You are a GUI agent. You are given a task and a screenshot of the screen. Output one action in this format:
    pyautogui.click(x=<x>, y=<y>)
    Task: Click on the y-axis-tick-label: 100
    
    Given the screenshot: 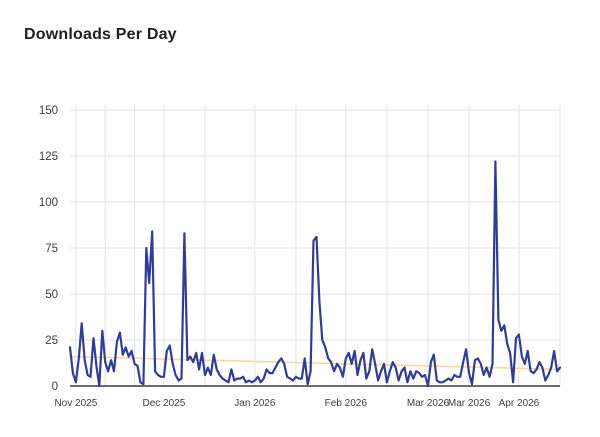 What is the action you would take?
    pyautogui.click(x=48, y=203)
    